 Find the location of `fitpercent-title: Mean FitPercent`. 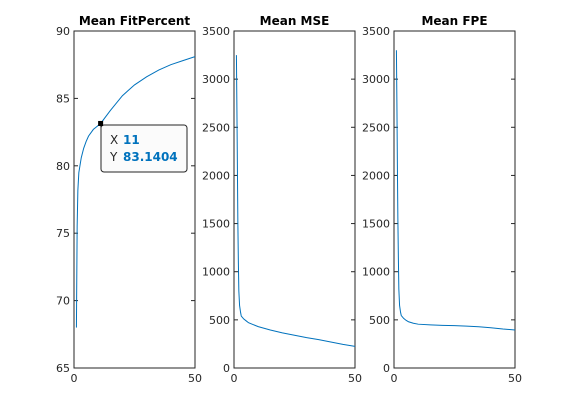

fitpercent-title: Mean FitPercent is located at coordinates (135, 21).